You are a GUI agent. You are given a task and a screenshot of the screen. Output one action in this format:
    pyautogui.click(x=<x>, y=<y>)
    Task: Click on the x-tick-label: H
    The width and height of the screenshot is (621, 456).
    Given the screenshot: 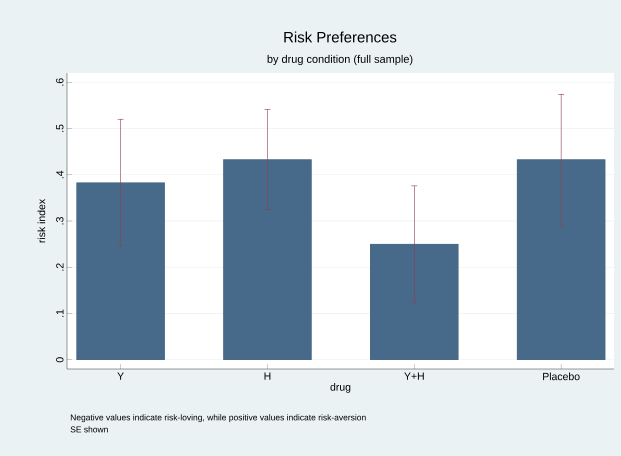 What is the action you would take?
    pyautogui.click(x=267, y=376)
    